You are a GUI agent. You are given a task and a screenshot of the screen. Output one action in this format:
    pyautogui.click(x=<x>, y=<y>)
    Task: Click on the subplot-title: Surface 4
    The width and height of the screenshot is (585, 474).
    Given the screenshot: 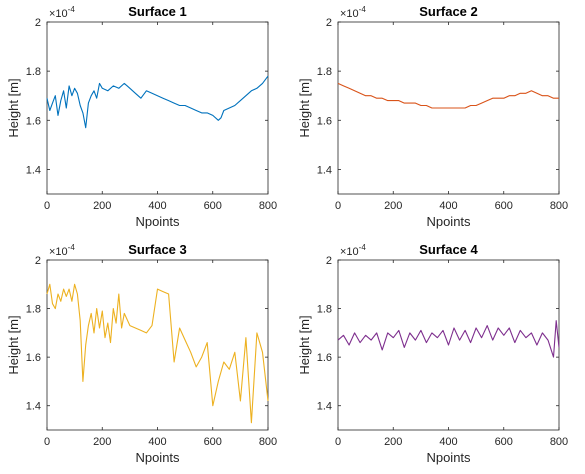 What is the action you would take?
    pyautogui.click(x=448, y=249)
    